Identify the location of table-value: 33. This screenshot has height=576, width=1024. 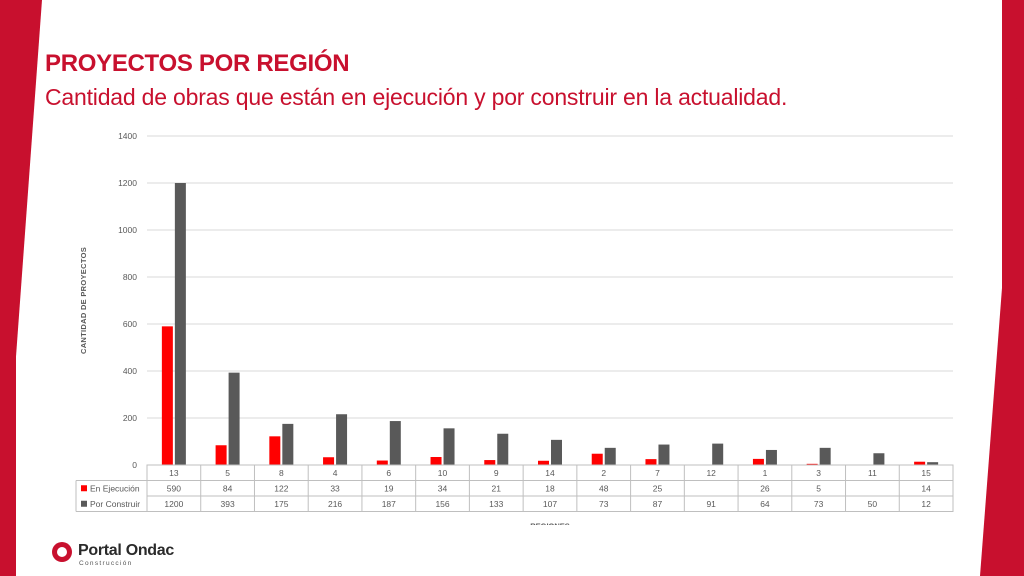
(335, 488).